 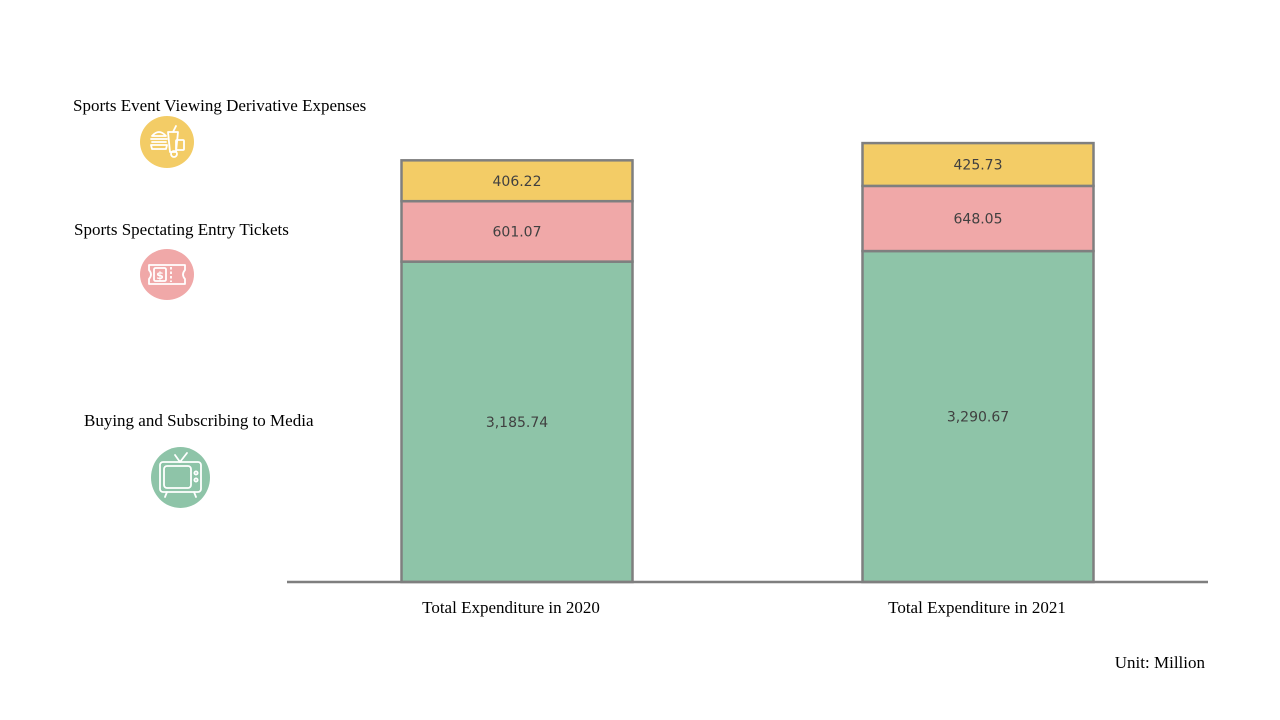 What do you see at coordinates (1159, 662) in the screenshot?
I see `unit-label: Unit: Million` at bounding box center [1159, 662].